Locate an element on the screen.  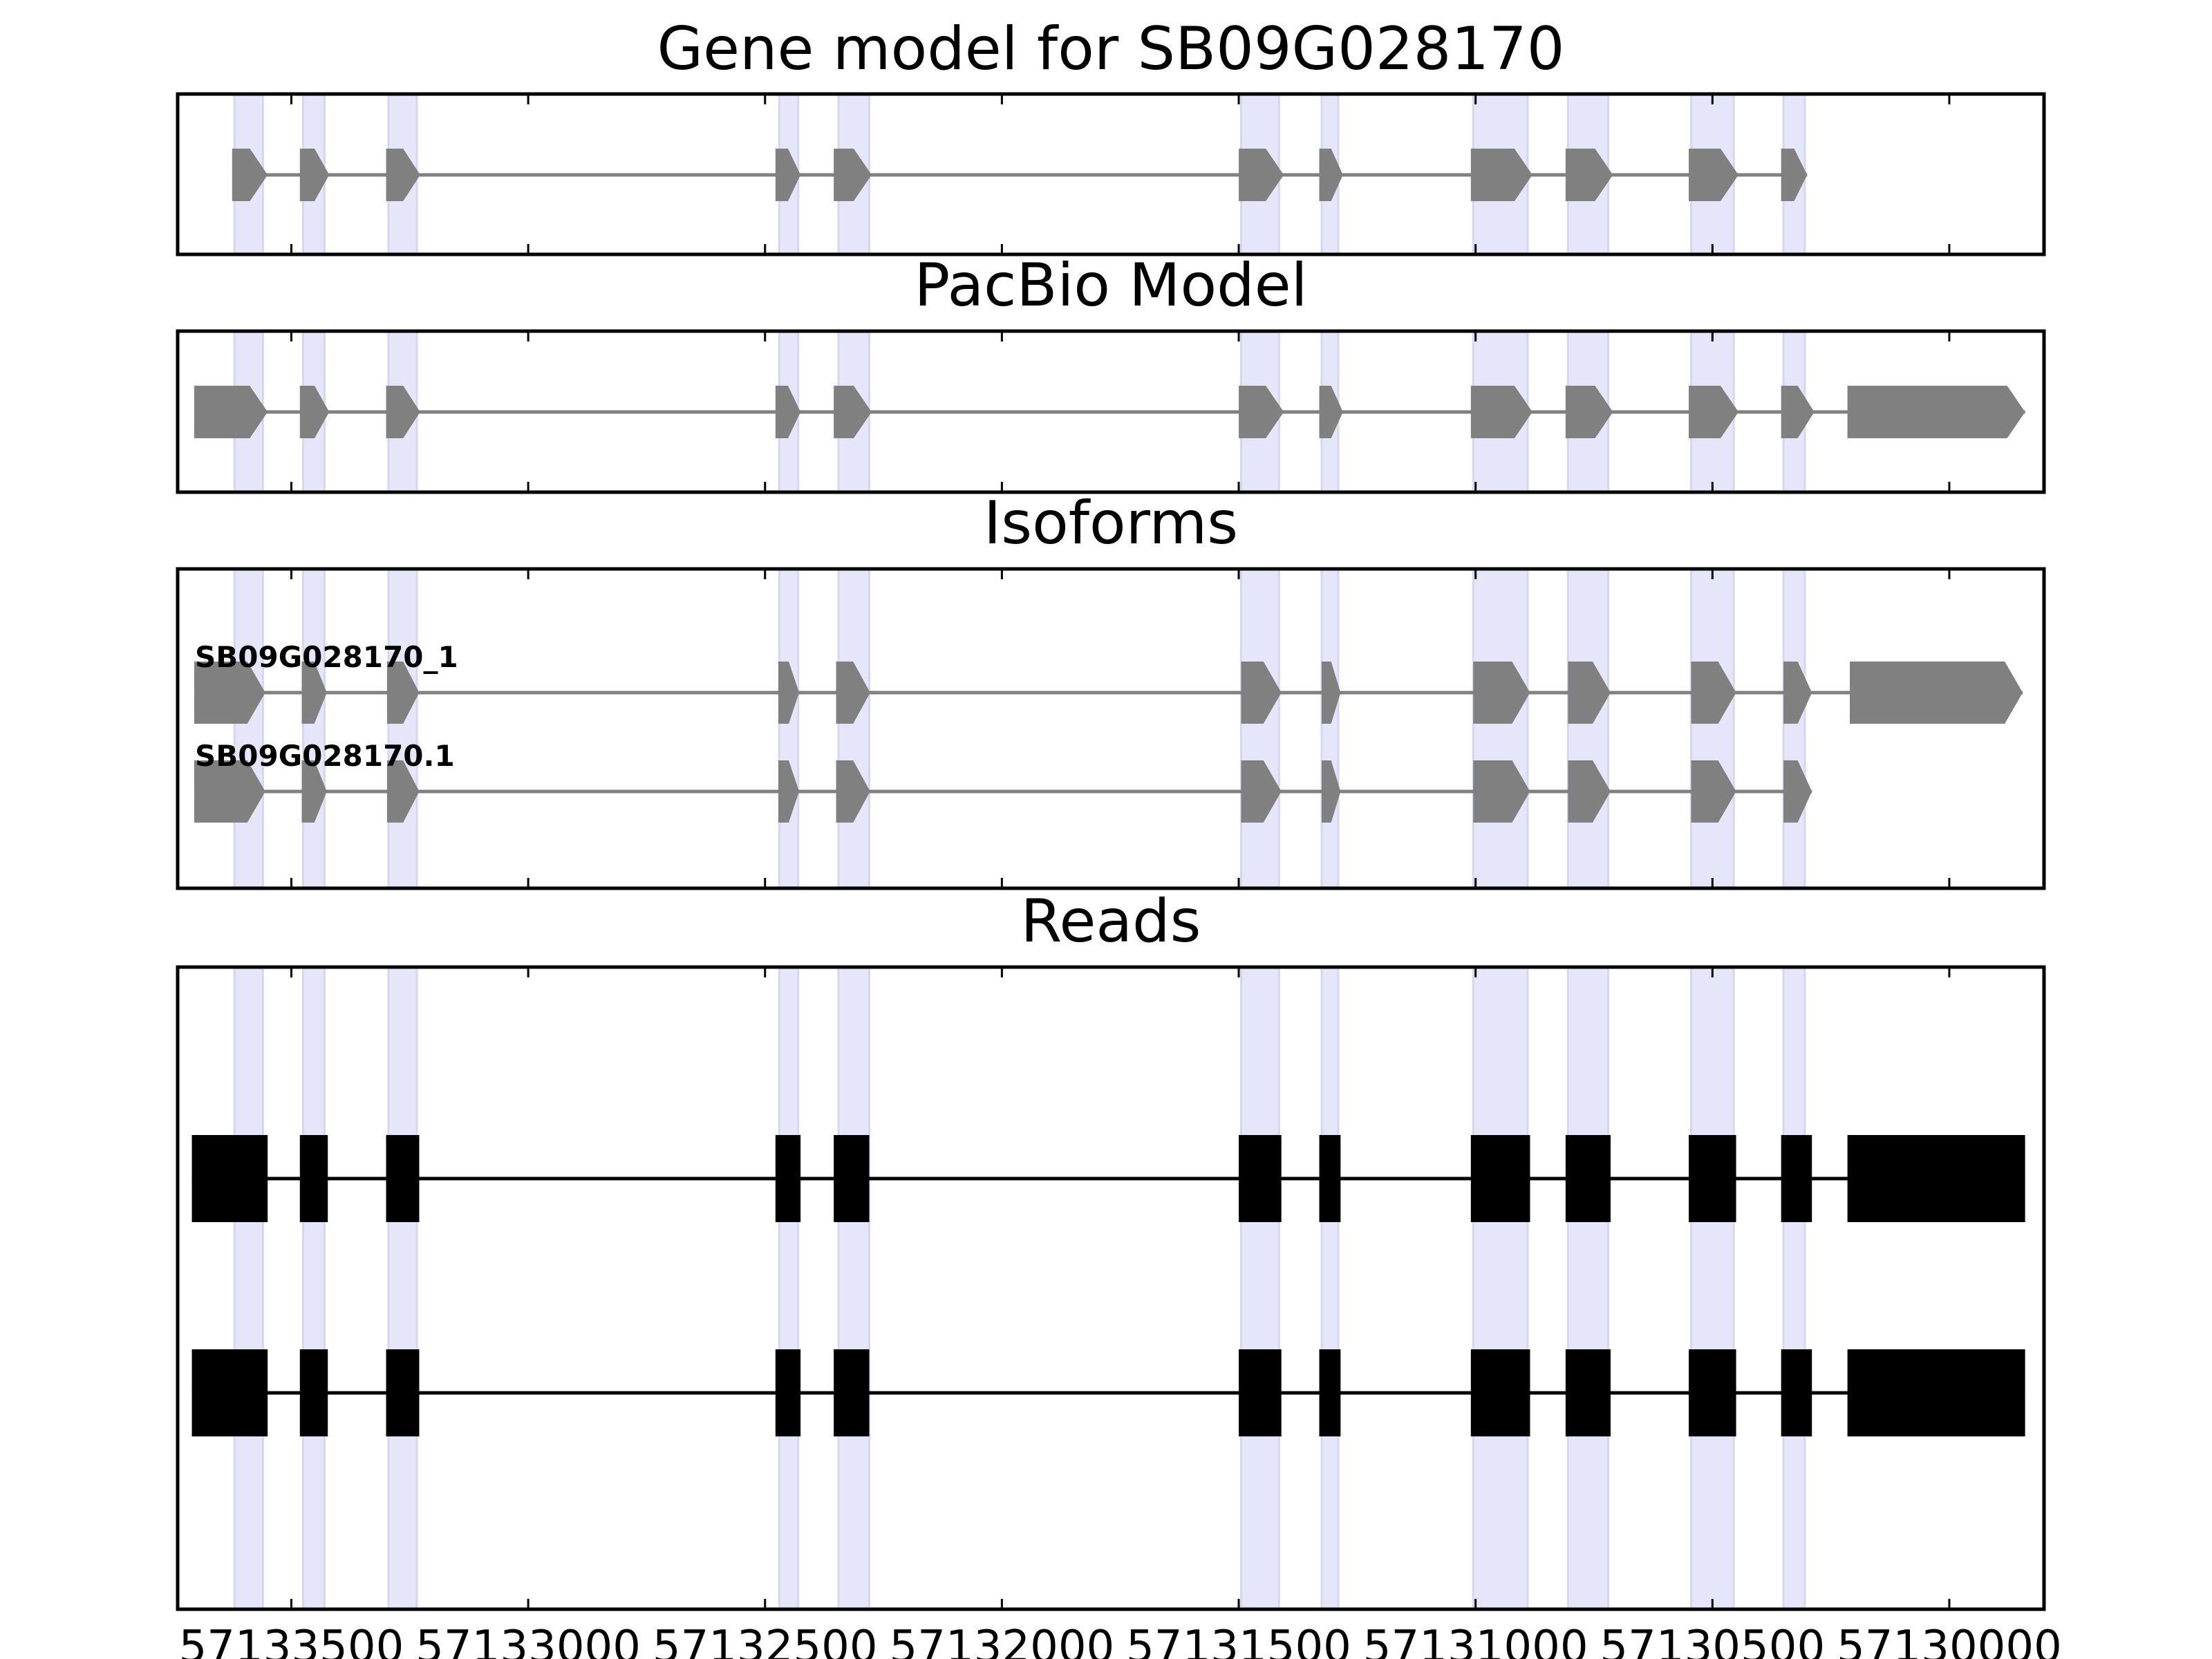
isoform-label: SB09G028170_1 is located at coordinates (327, 657).